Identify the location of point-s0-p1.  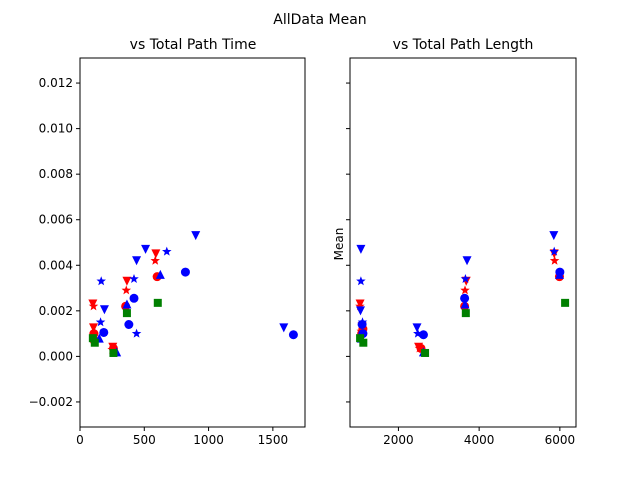
(93, 328).